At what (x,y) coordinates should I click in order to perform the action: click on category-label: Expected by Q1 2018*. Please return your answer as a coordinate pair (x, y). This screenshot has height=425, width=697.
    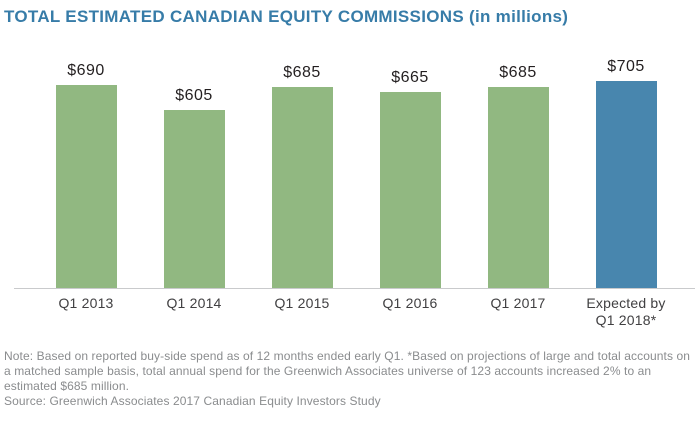
    Looking at the image, I should click on (626, 311).